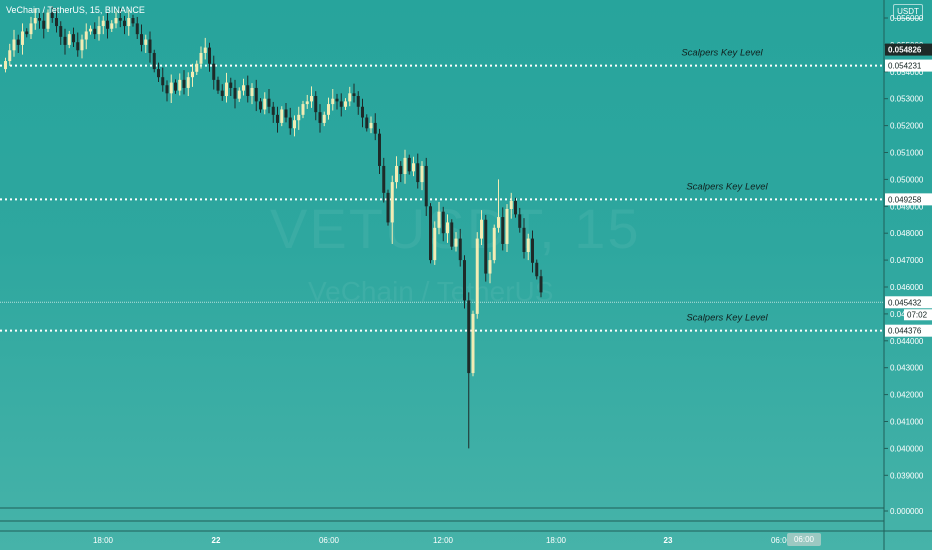 The image size is (932, 550). Describe the element at coordinates (907, 511) in the screenshot. I see `price-tick-label: 0.000000` at that location.